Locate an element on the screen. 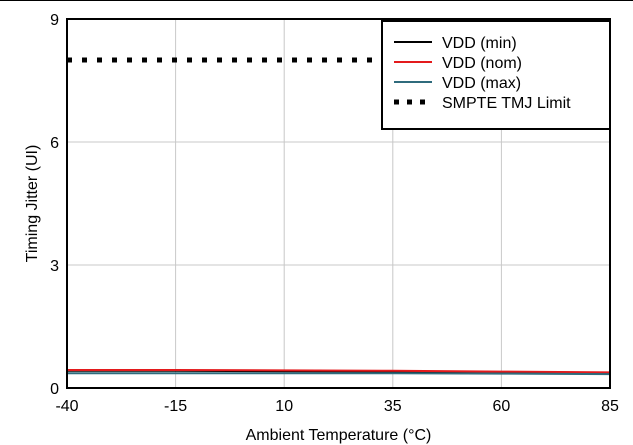 Image resolution: width=633 pixels, height=445 pixels. x-tick-label: 35 is located at coordinates (393, 406).